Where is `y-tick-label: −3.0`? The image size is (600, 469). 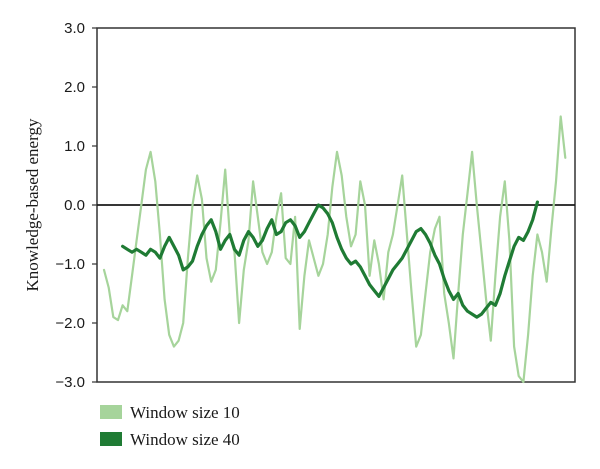
y-tick-label: −3.0 is located at coordinates (70, 382).